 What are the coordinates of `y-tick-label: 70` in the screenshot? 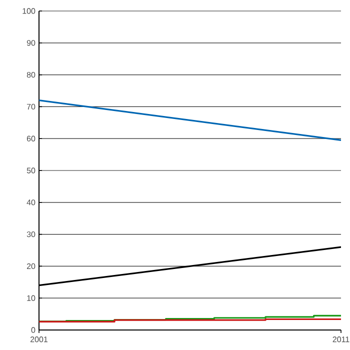 It's located at (31, 107).